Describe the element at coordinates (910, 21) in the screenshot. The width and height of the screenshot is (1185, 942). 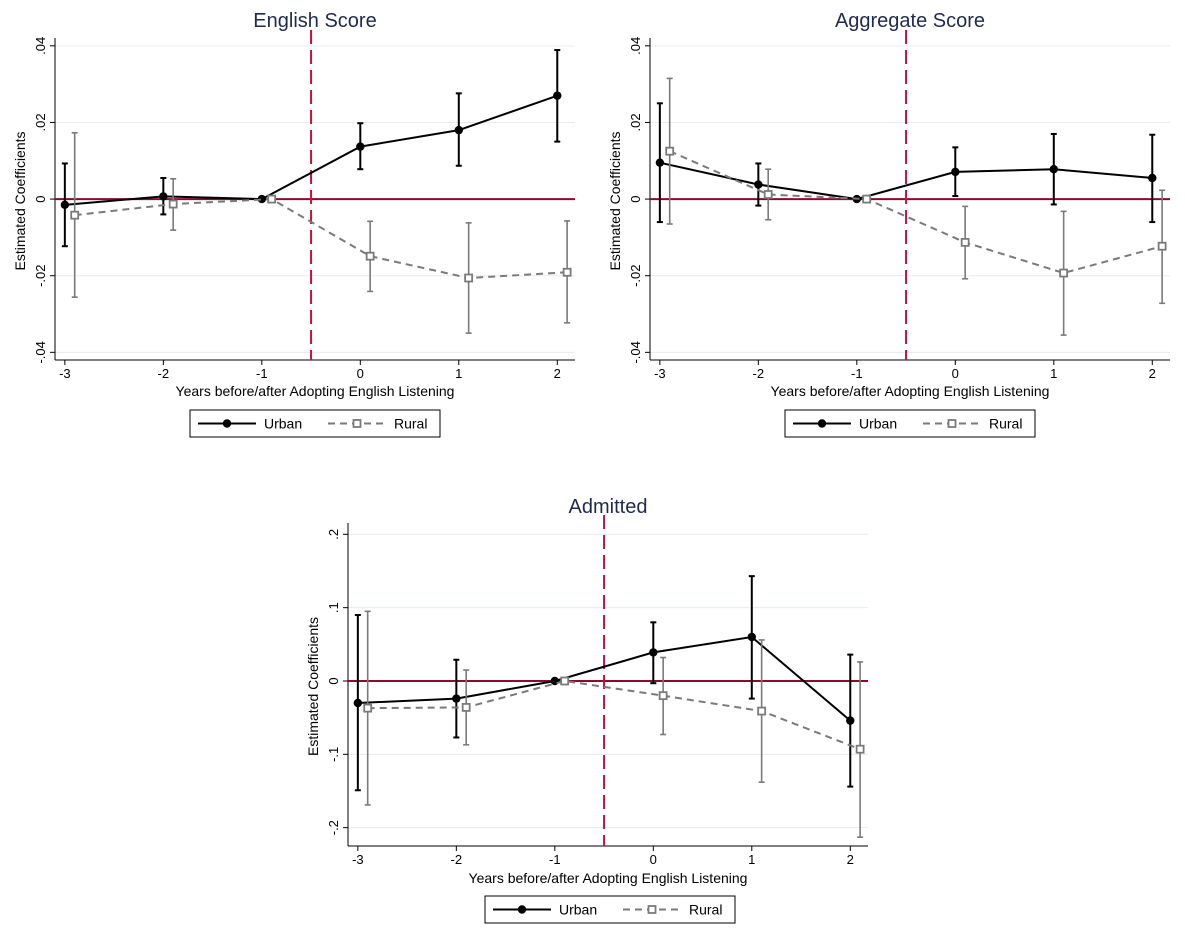
I see `chart-title: Aggregate Score` at that location.